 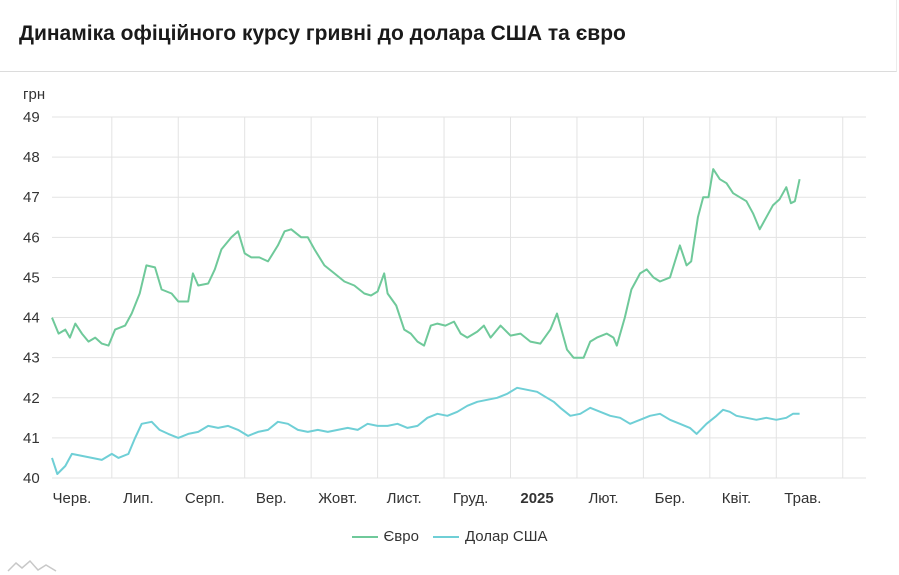 I want to click on legend-item-usd: Долар США, so click(x=490, y=536).